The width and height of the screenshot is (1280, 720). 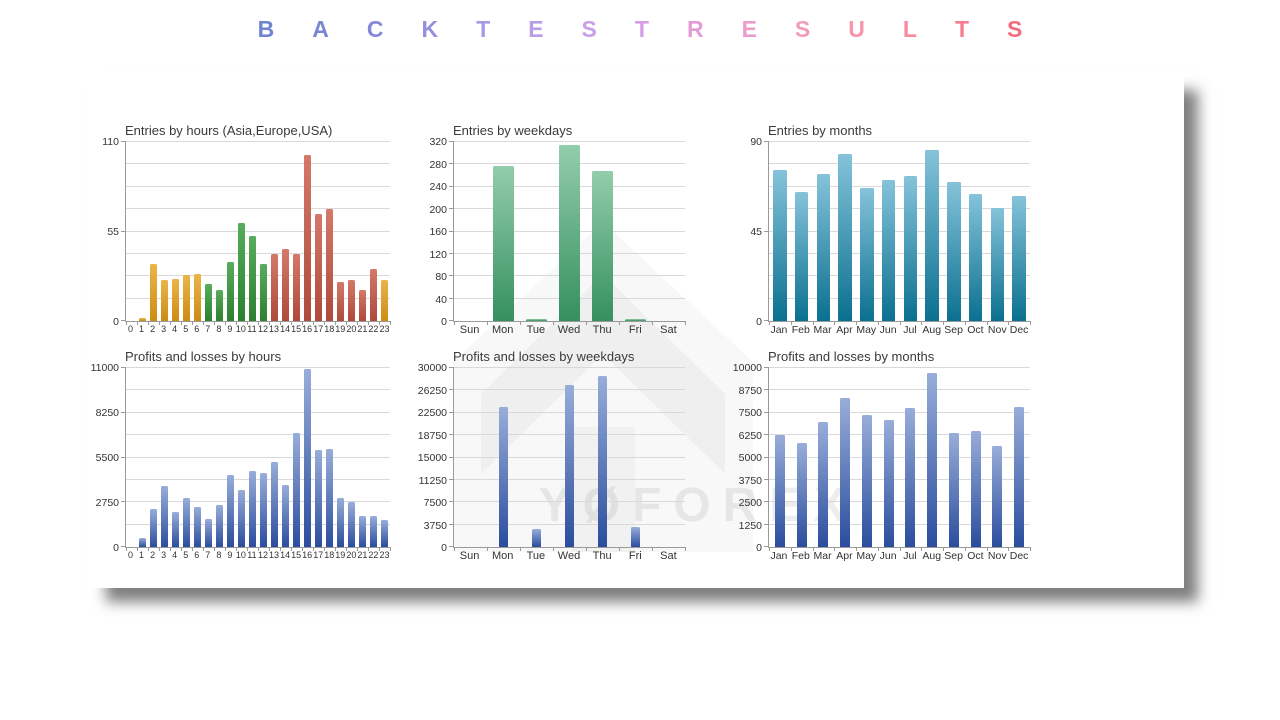 I want to click on bar-Wed, so click(x=569, y=465).